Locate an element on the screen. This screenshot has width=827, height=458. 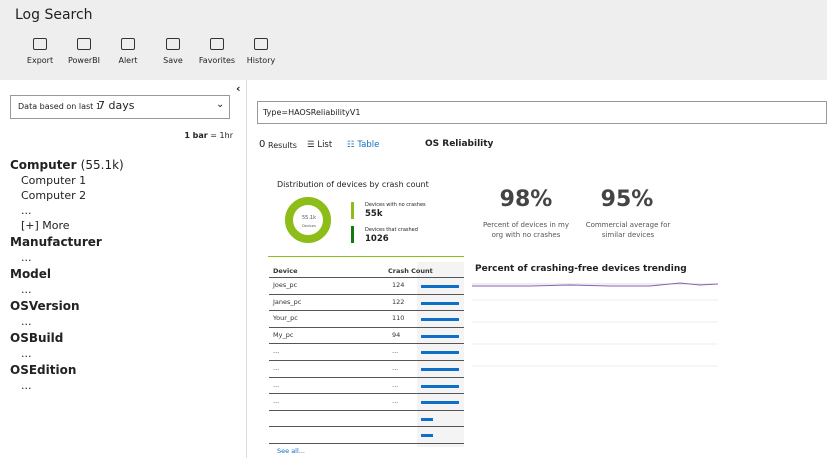
donut-title: Distribution of devices by crash count is located at coordinates (353, 184).